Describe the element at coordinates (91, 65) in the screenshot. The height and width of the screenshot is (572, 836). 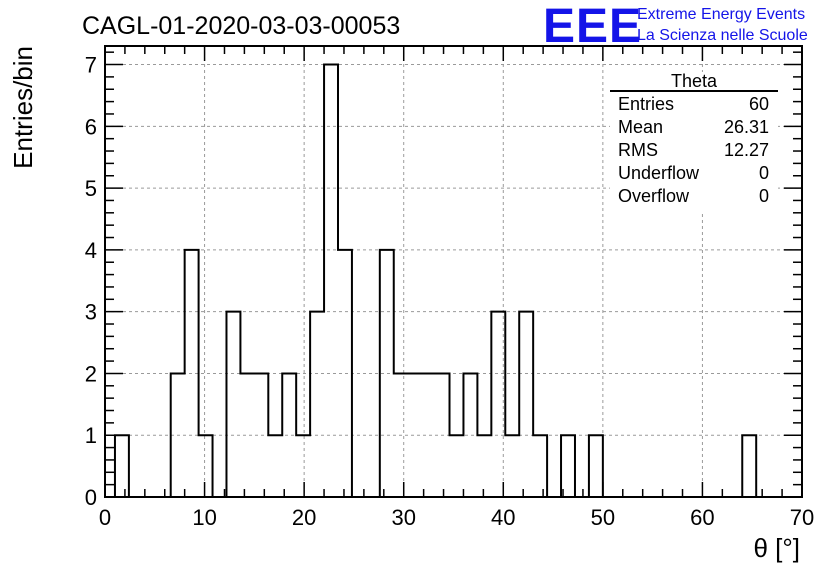
I see `y-tick-label: 7` at that location.